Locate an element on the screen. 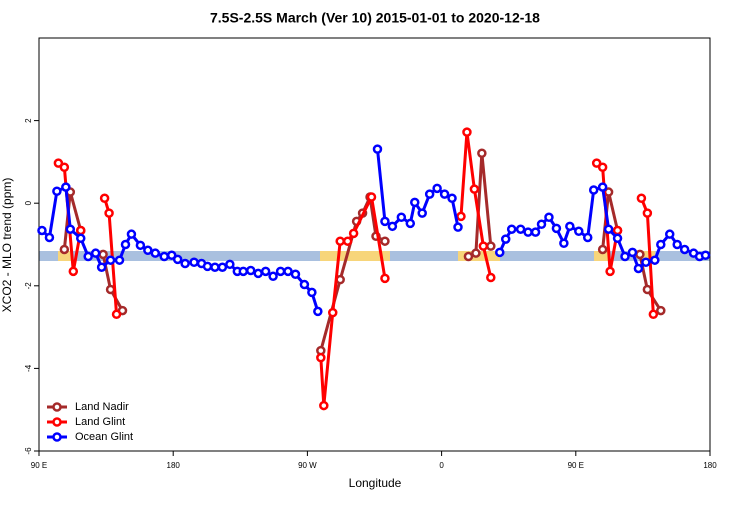 This screenshot has height=505, width=750. x-tick-label: 0 is located at coordinates (441, 465).